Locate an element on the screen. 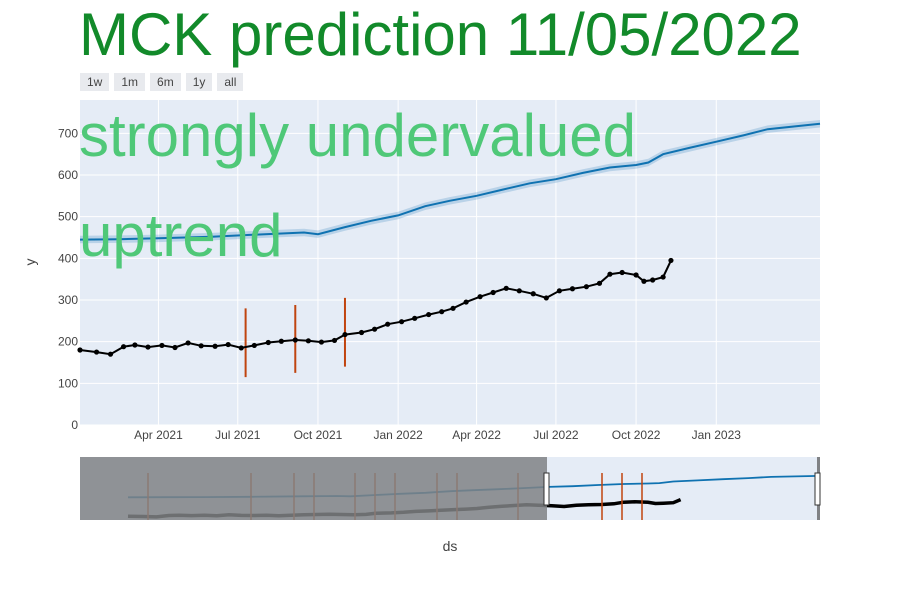  x-tick-label: Jan 2023 is located at coordinates (717, 435).